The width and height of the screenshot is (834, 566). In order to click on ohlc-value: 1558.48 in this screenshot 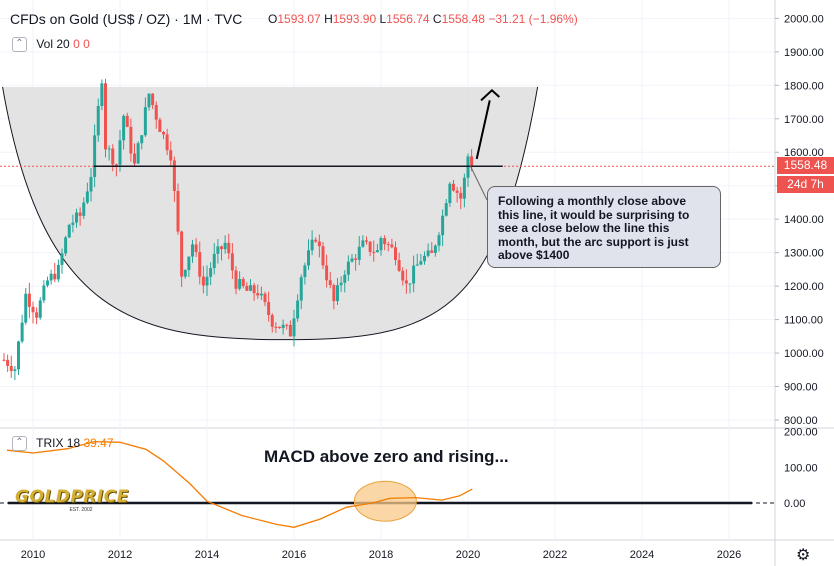, I will do `click(463, 19)`.